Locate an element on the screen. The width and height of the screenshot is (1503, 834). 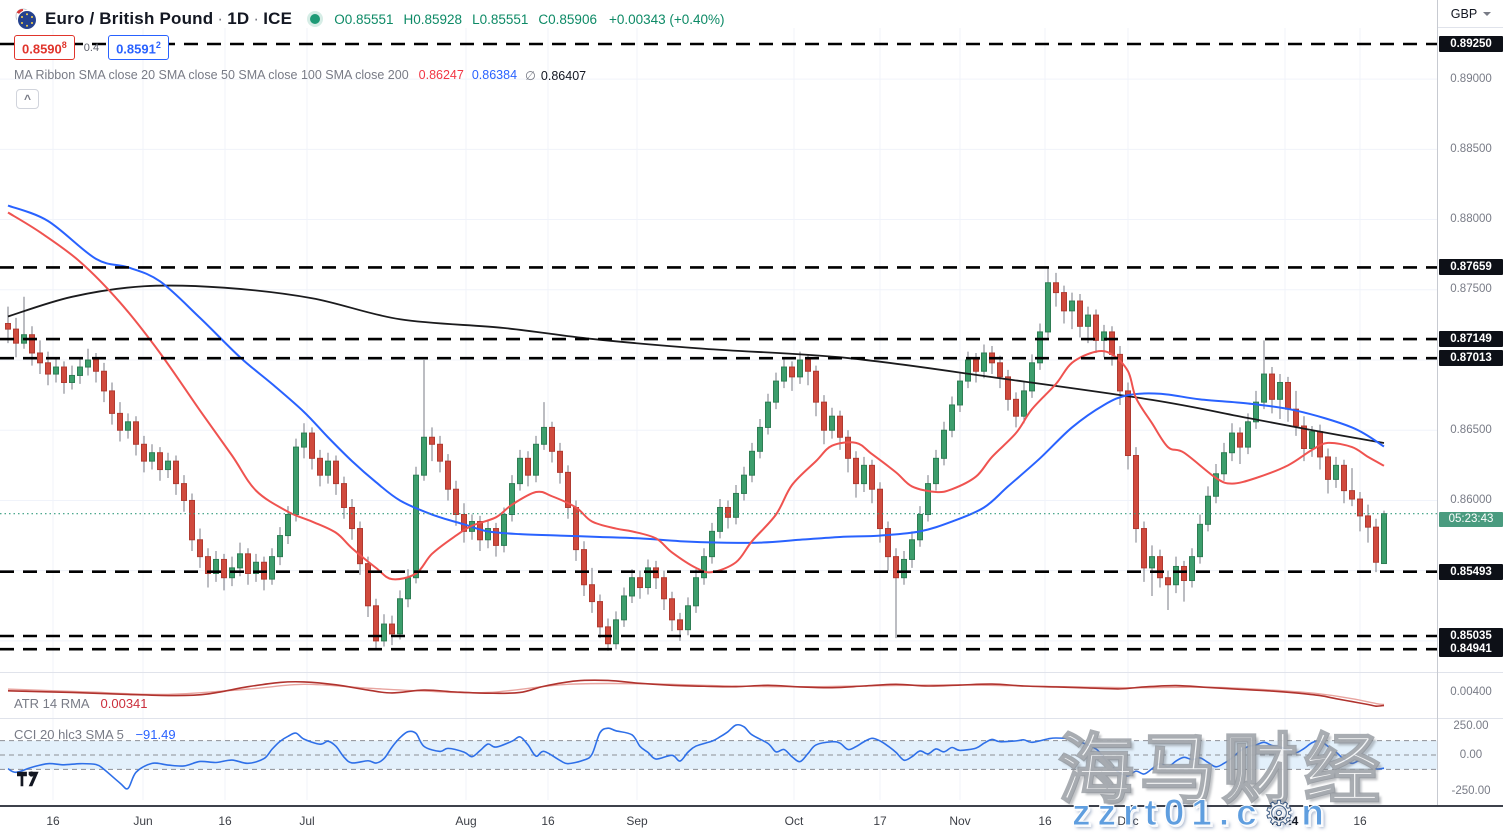
cci-axis-tick: 250.00 is located at coordinates (1471, 726).